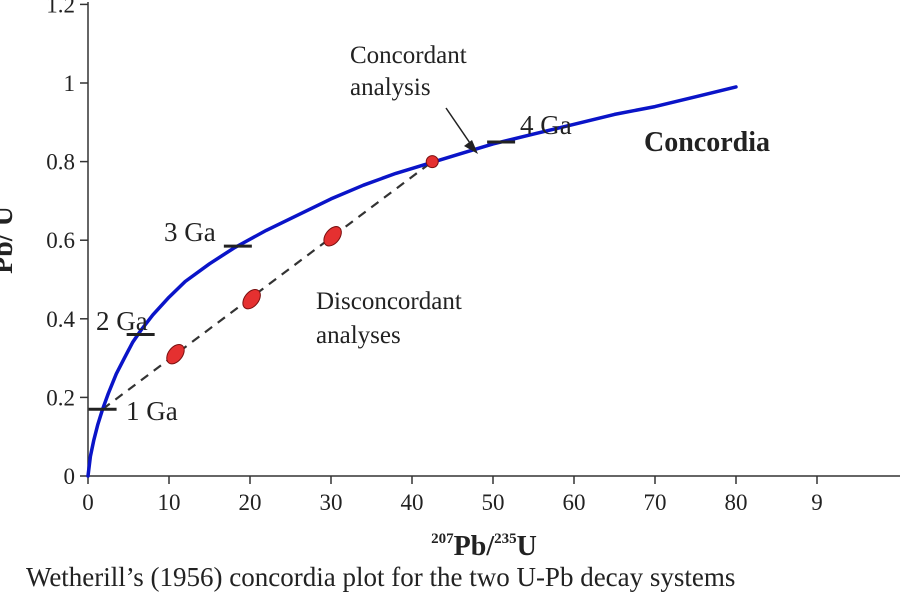 The width and height of the screenshot is (900, 600). I want to click on y-tick-label: 0, so click(70, 476).